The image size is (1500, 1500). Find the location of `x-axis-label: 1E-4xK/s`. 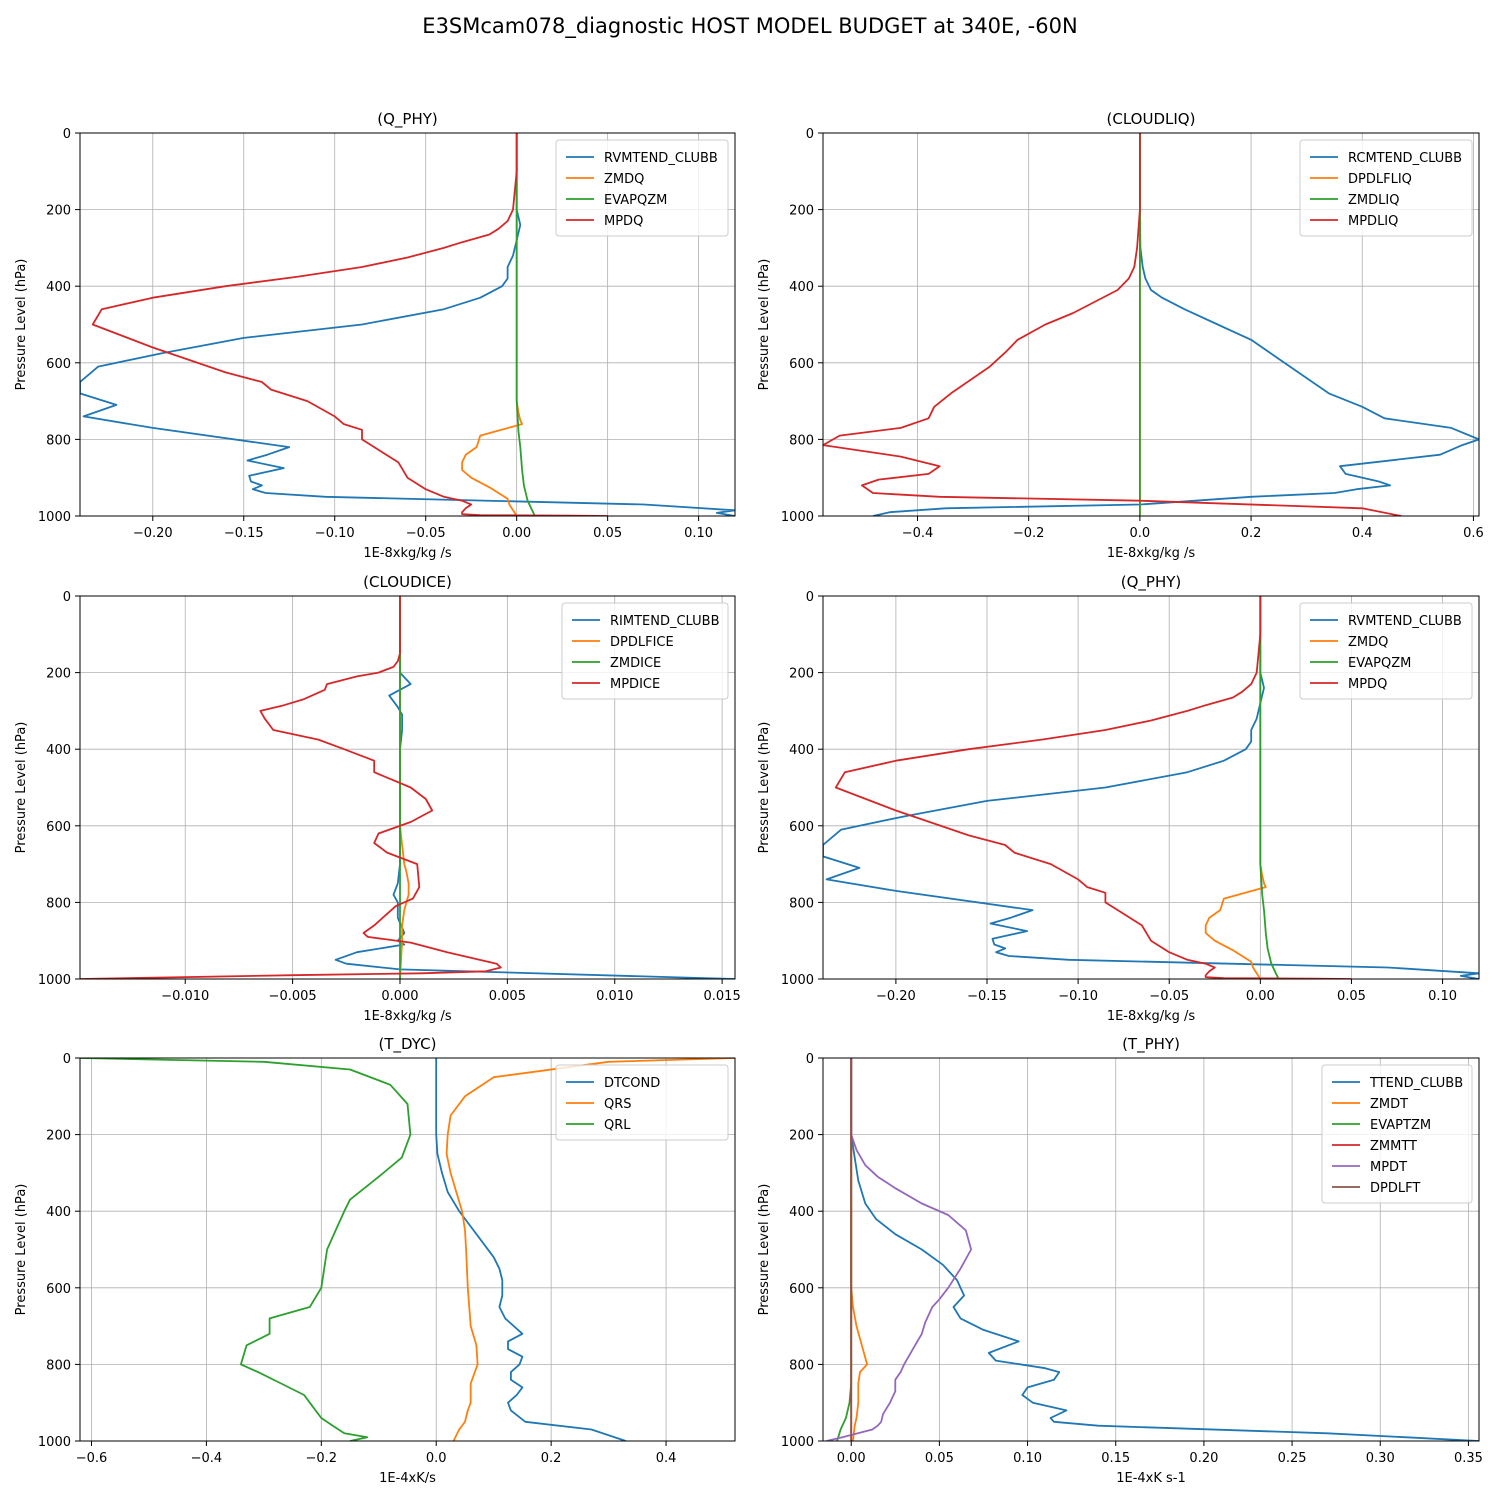

x-axis-label: 1E-4xK/s is located at coordinates (407, 1478).